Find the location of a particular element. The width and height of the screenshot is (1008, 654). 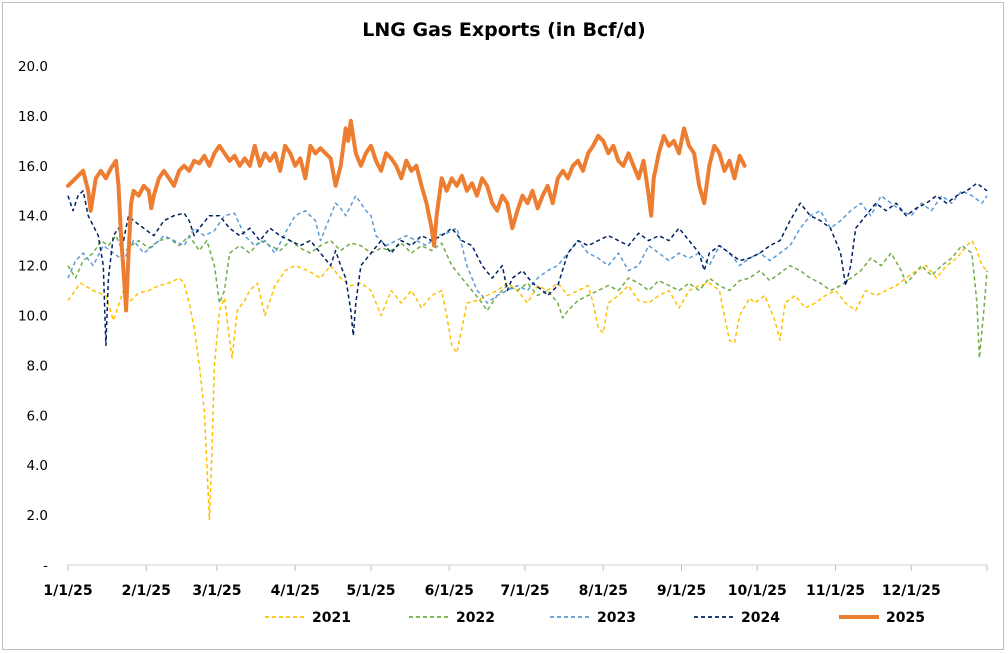

x-tick-label: 10/1/25 is located at coordinates (757, 591).